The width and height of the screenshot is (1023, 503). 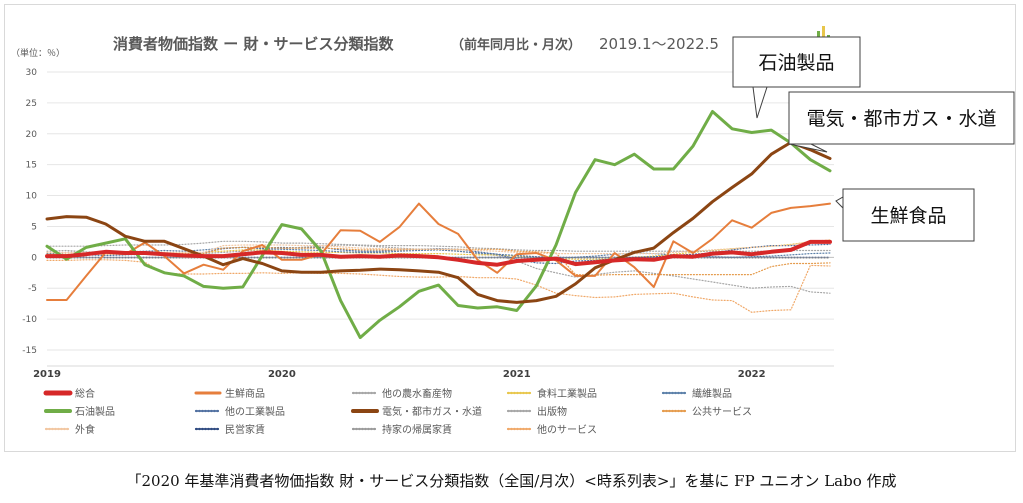 What do you see at coordinates (245, 393) in the screenshot?
I see `legend-label: 生鮮商品` at bounding box center [245, 393].